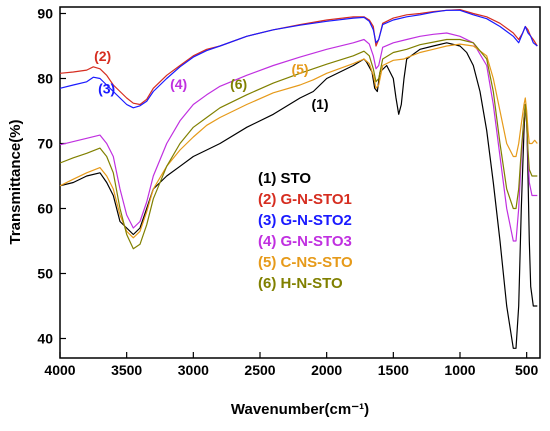 The width and height of the screenshot is (550, 431). What do you see at coordinates (291, 365) in the screenshot?
I see `x-axis: 4000 3500 3000 2500 2000 1500 1000 500` at bounding box center [291, 365].